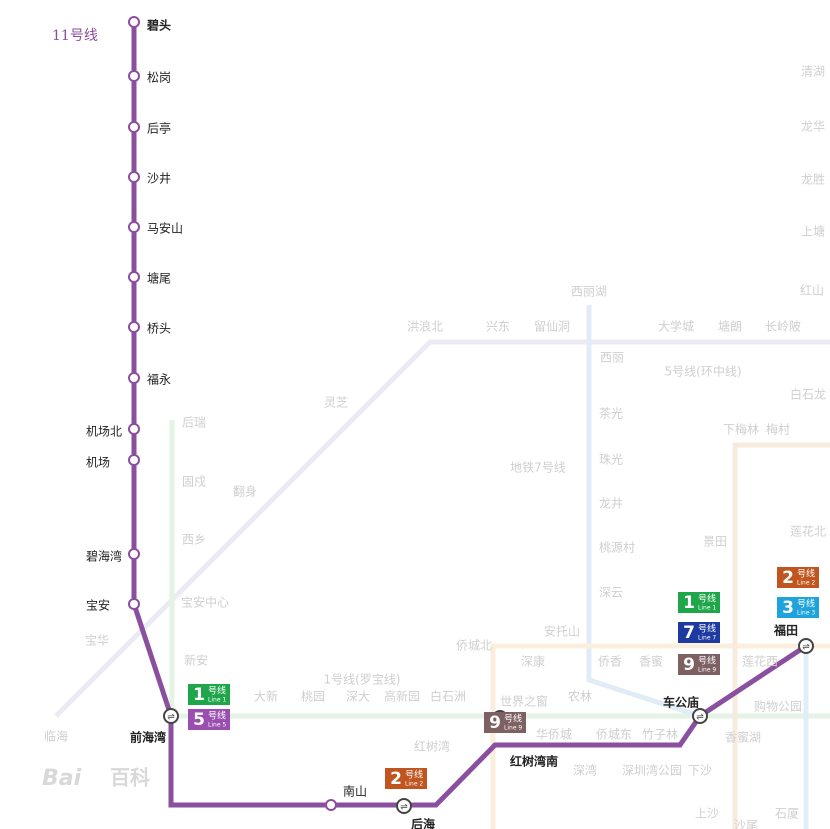  I want to click on background-label: 深湾, so click(585, 770).